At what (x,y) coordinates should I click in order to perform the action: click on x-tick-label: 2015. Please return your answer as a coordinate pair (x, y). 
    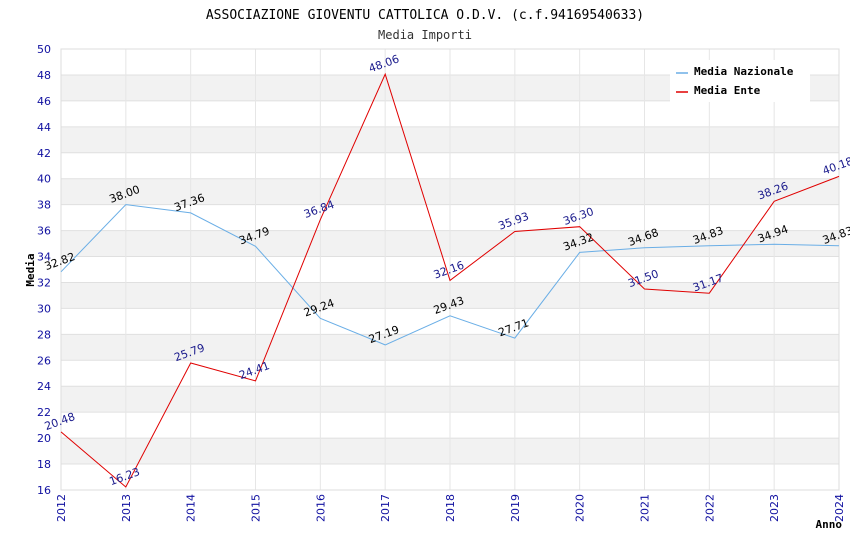
    Looking at the image, I should click on (256, 508).